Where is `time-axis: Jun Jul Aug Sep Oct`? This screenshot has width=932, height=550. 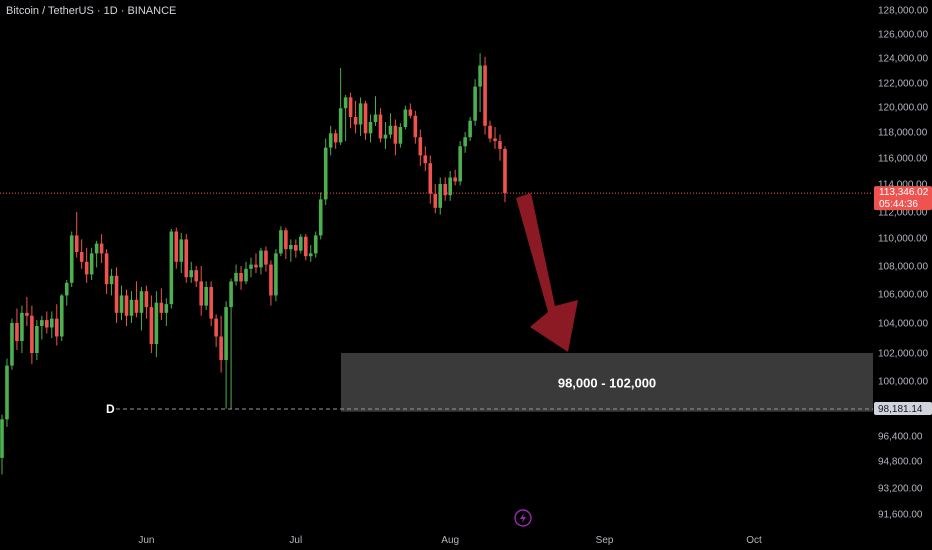
time-axis: Jun Jul Aug Sep Oct is located at coordinates (450, 540).